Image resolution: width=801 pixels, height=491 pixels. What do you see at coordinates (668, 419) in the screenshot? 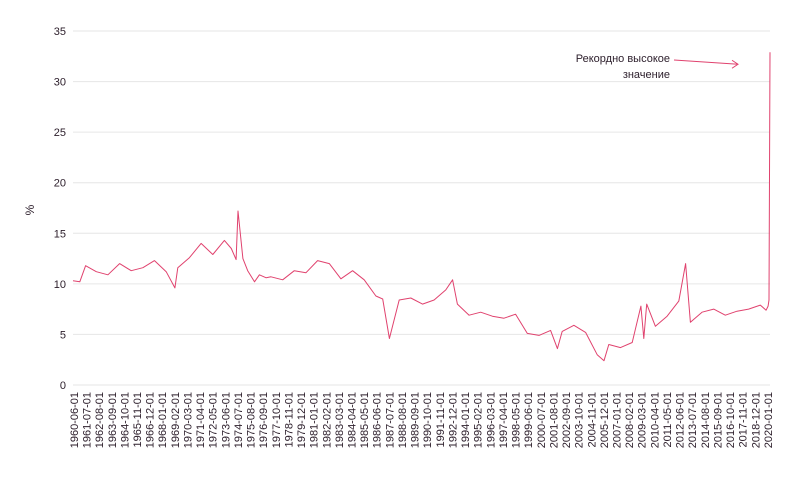
I see `x-tick-label: 2011-05-01` at bounding box center [668, 419].